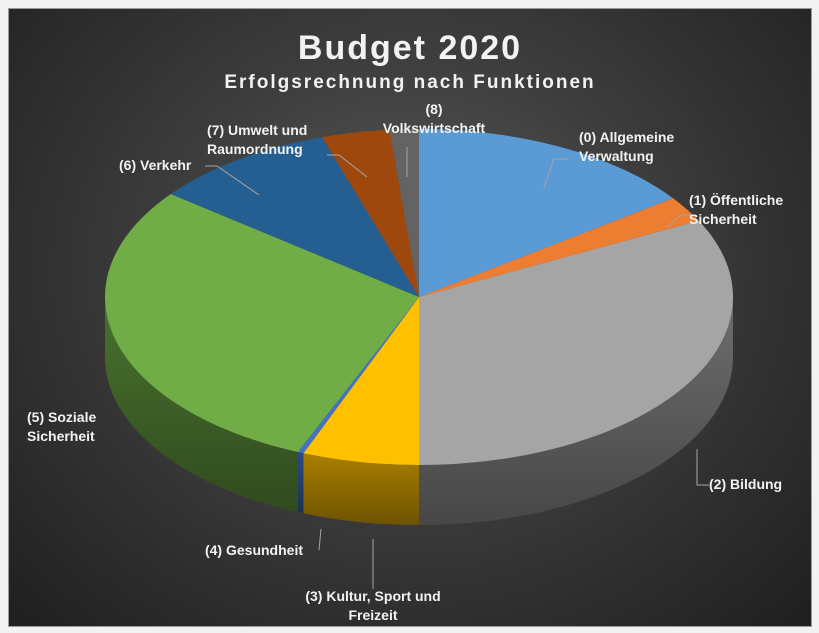  I want to click on slice-label: (8) Volkswirtschaft, so click(434, 118).